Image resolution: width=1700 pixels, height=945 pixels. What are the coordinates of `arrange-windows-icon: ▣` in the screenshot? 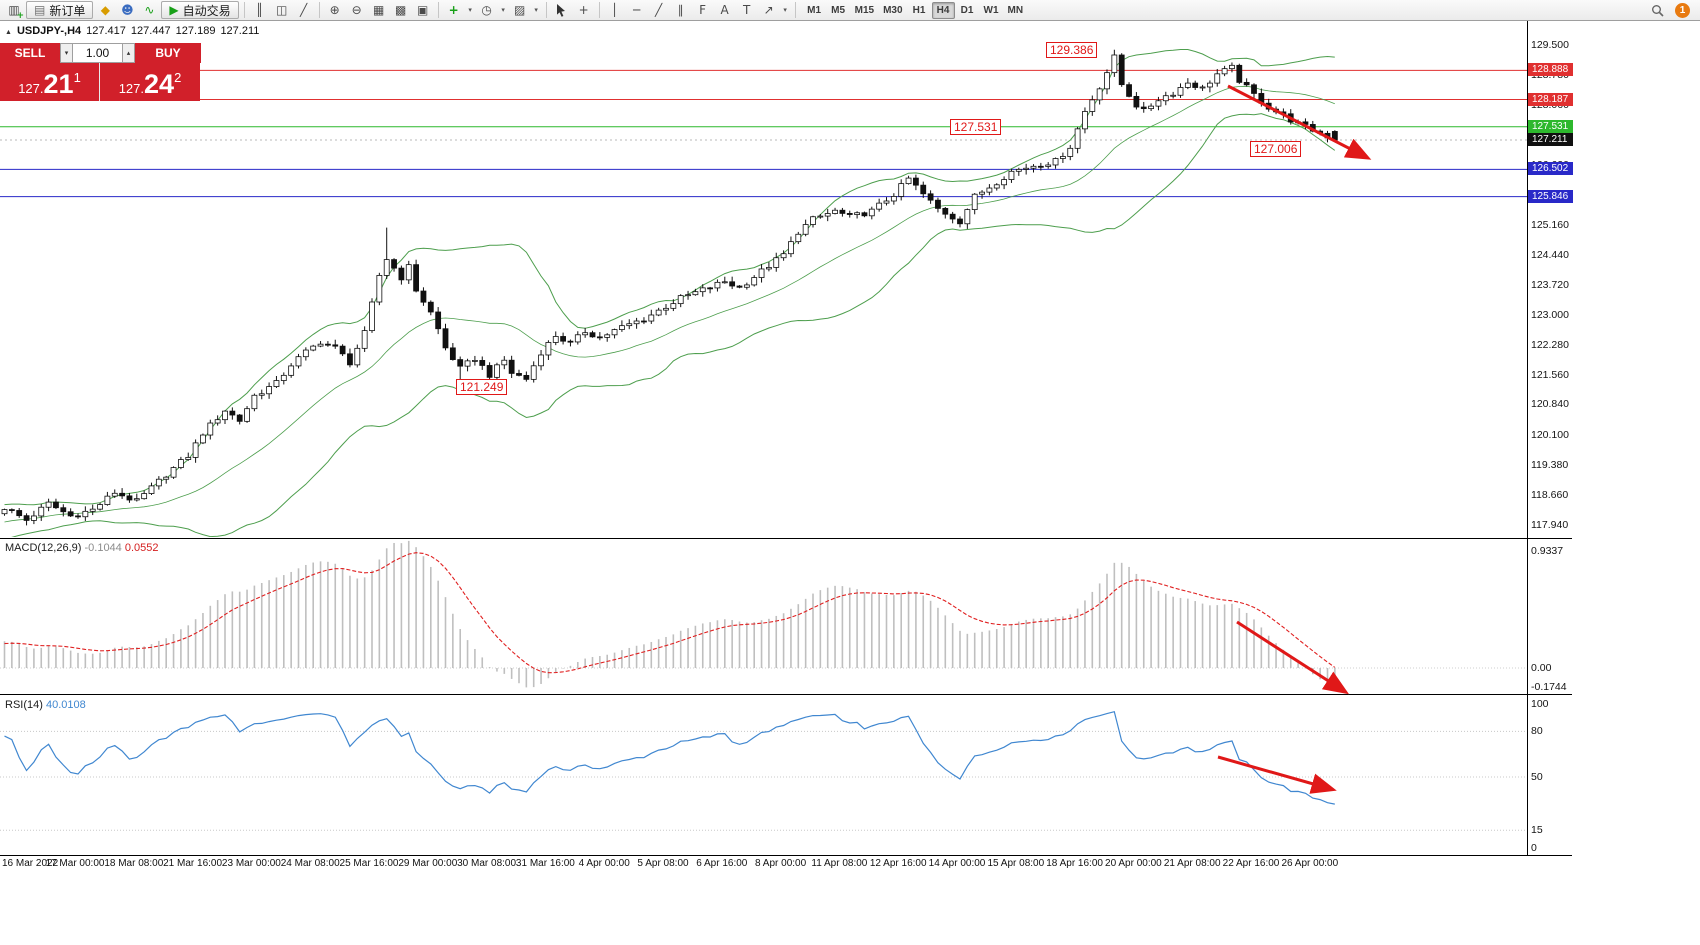 It's located at (422, 10).